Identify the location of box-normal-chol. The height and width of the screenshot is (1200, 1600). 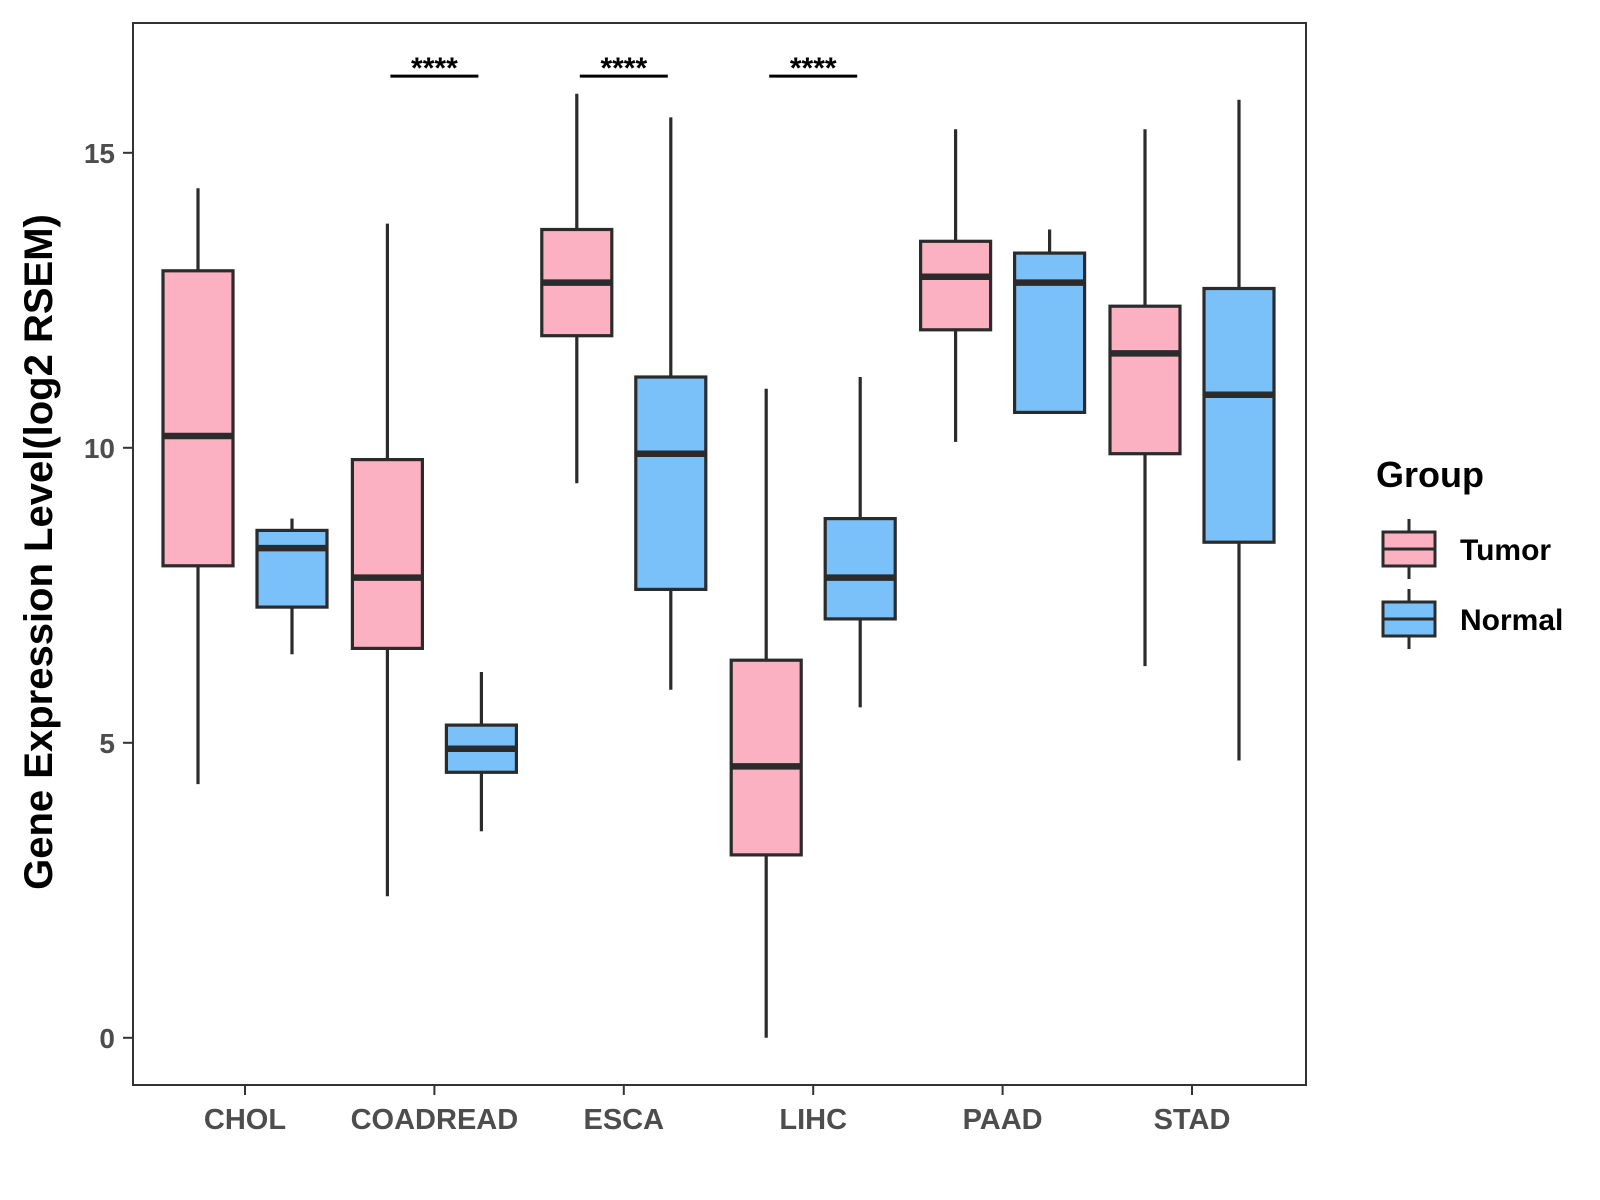
(292, 586).